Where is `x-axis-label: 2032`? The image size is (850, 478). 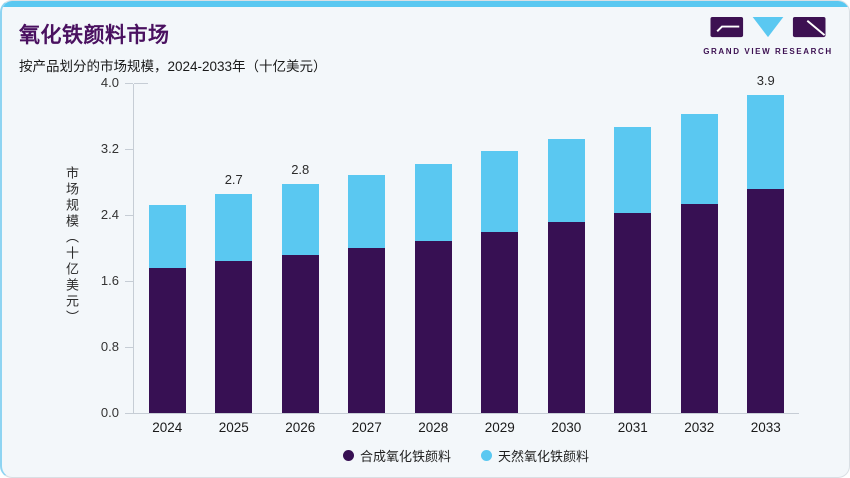
x-axis-label: 2032 is located at coordinates (699, 427).